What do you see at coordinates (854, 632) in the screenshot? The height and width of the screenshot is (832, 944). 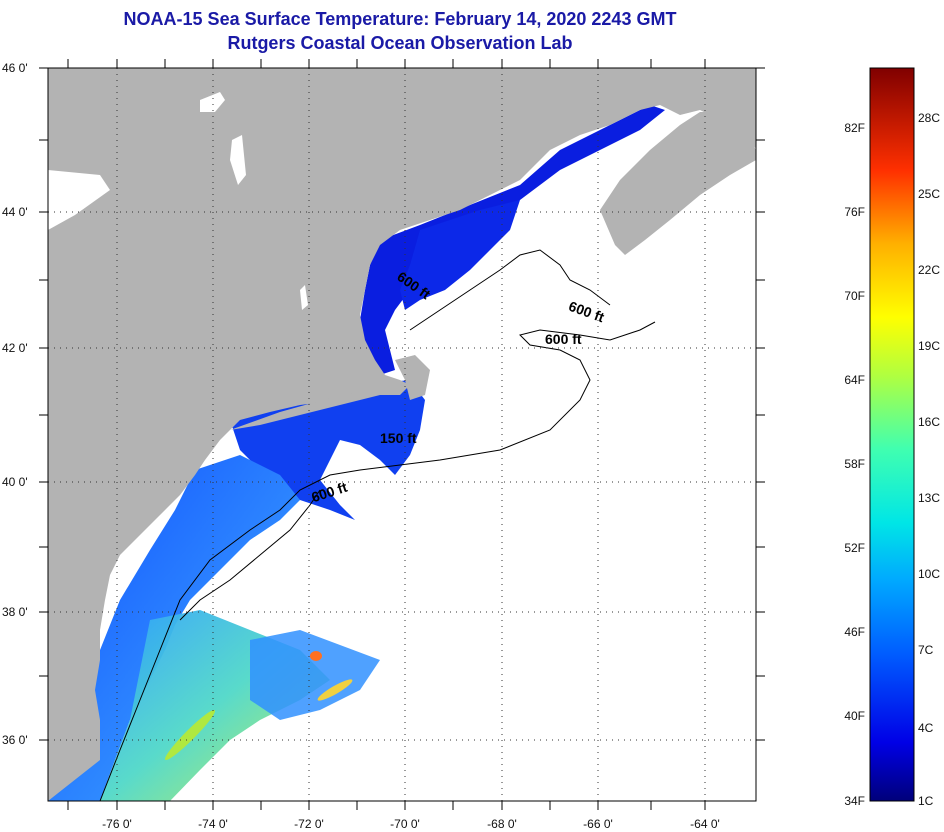 I see `colorbar-f-label: 46F` at bounding box center [854, 632].